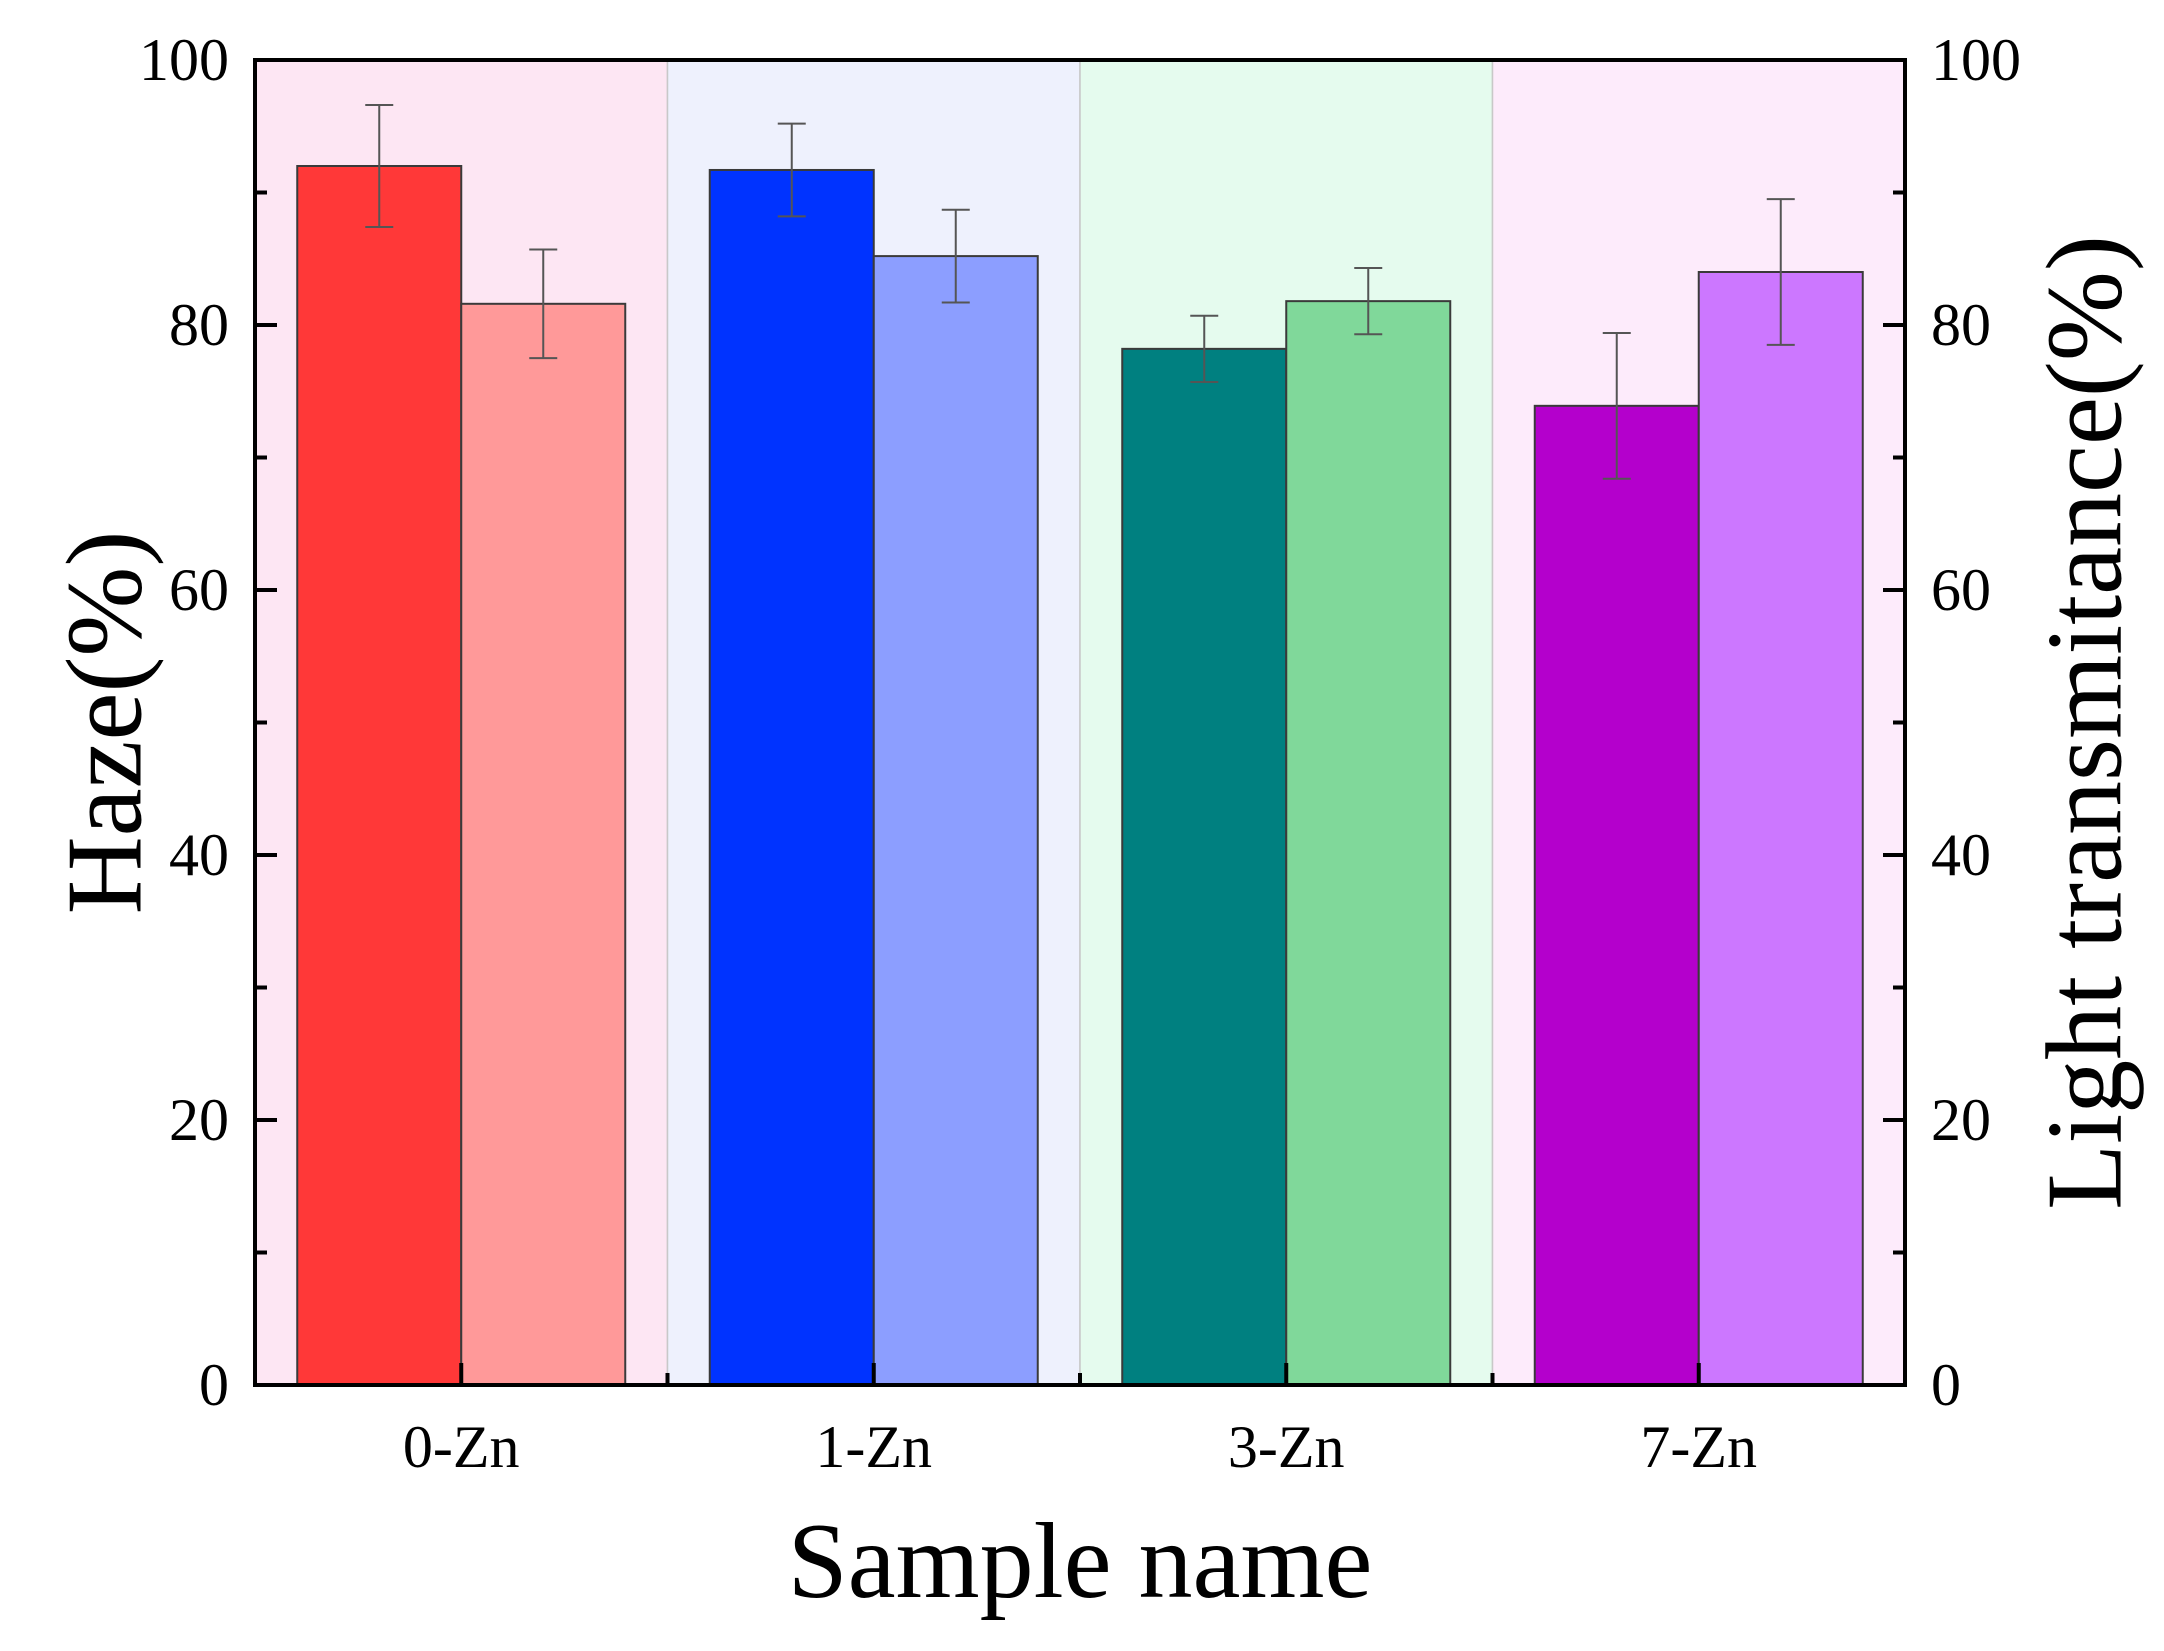  I want to click on bar-haze-3-Zn, so click(1204, 867).